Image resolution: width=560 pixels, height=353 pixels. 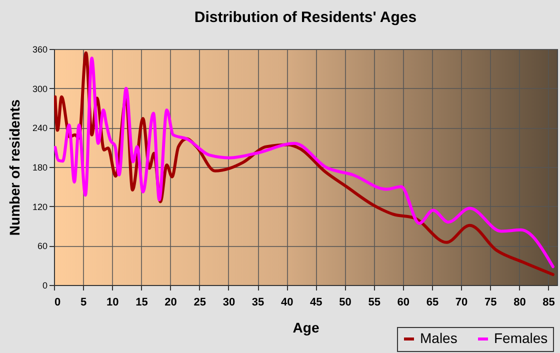 I want to click on x-tick-label: 70, so click(x=461, y=302).